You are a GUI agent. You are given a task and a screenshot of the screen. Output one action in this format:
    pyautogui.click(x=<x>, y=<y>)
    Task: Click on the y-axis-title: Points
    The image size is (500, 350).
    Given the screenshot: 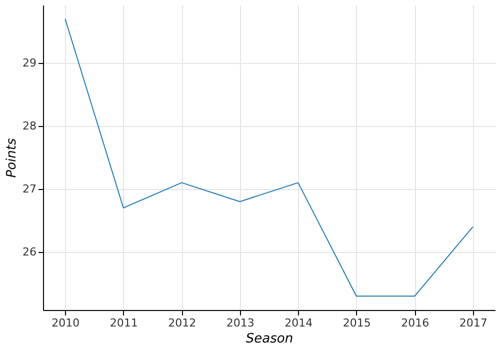 What is the action you would take?
    pyautogui.click(x=12, y=158)
    